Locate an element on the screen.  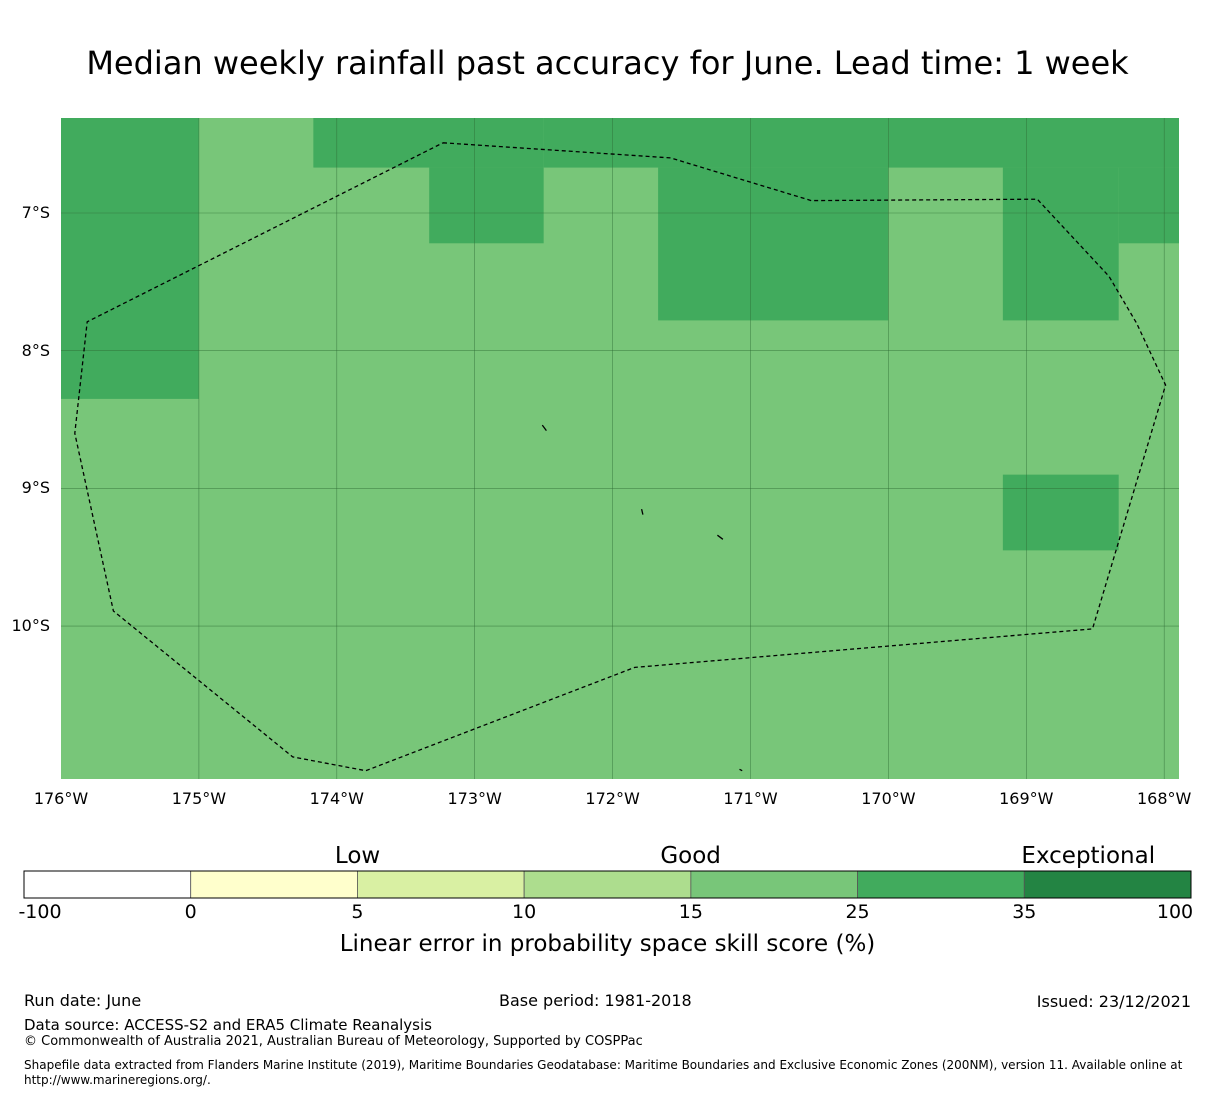
lon-tick-label: 174°W is located at coordinates (336, 798).